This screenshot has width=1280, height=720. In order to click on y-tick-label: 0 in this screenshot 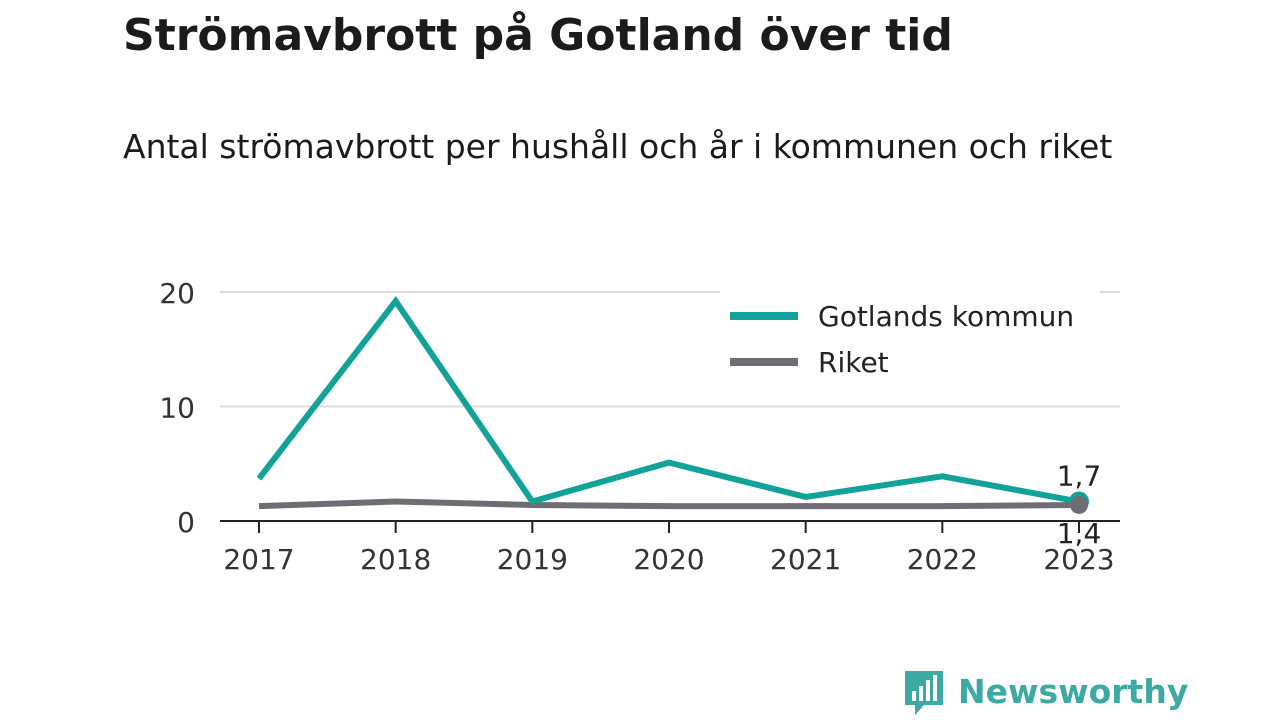, I will do `click(186, 522)`.